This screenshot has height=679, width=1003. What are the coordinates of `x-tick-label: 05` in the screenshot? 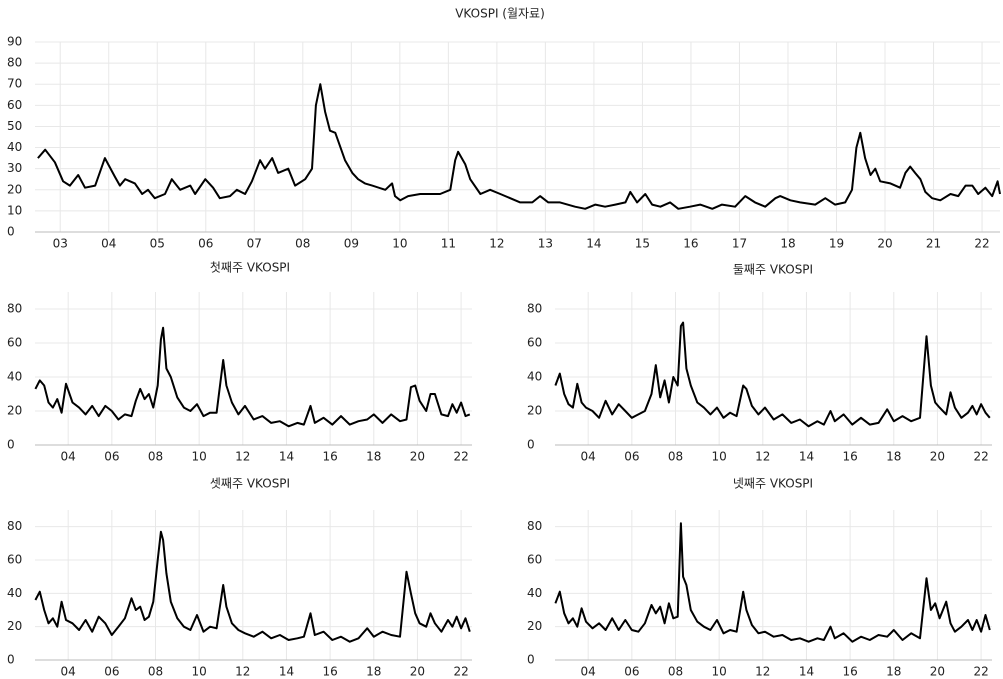 It's located at (157, 244).